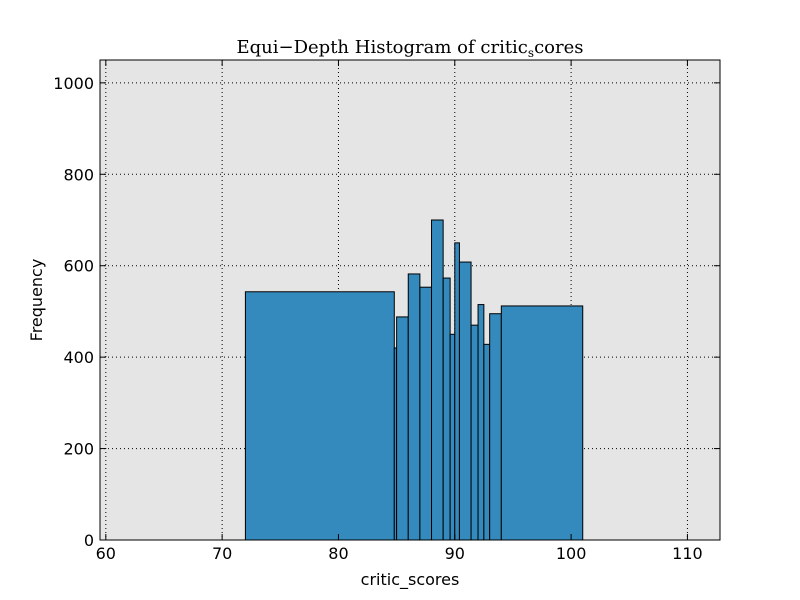 The width and height of the screenshot is (800, 600). Describe the element at coordinates (89, 540) in the screenshot. I see `y-tick-label: 0` at that location.